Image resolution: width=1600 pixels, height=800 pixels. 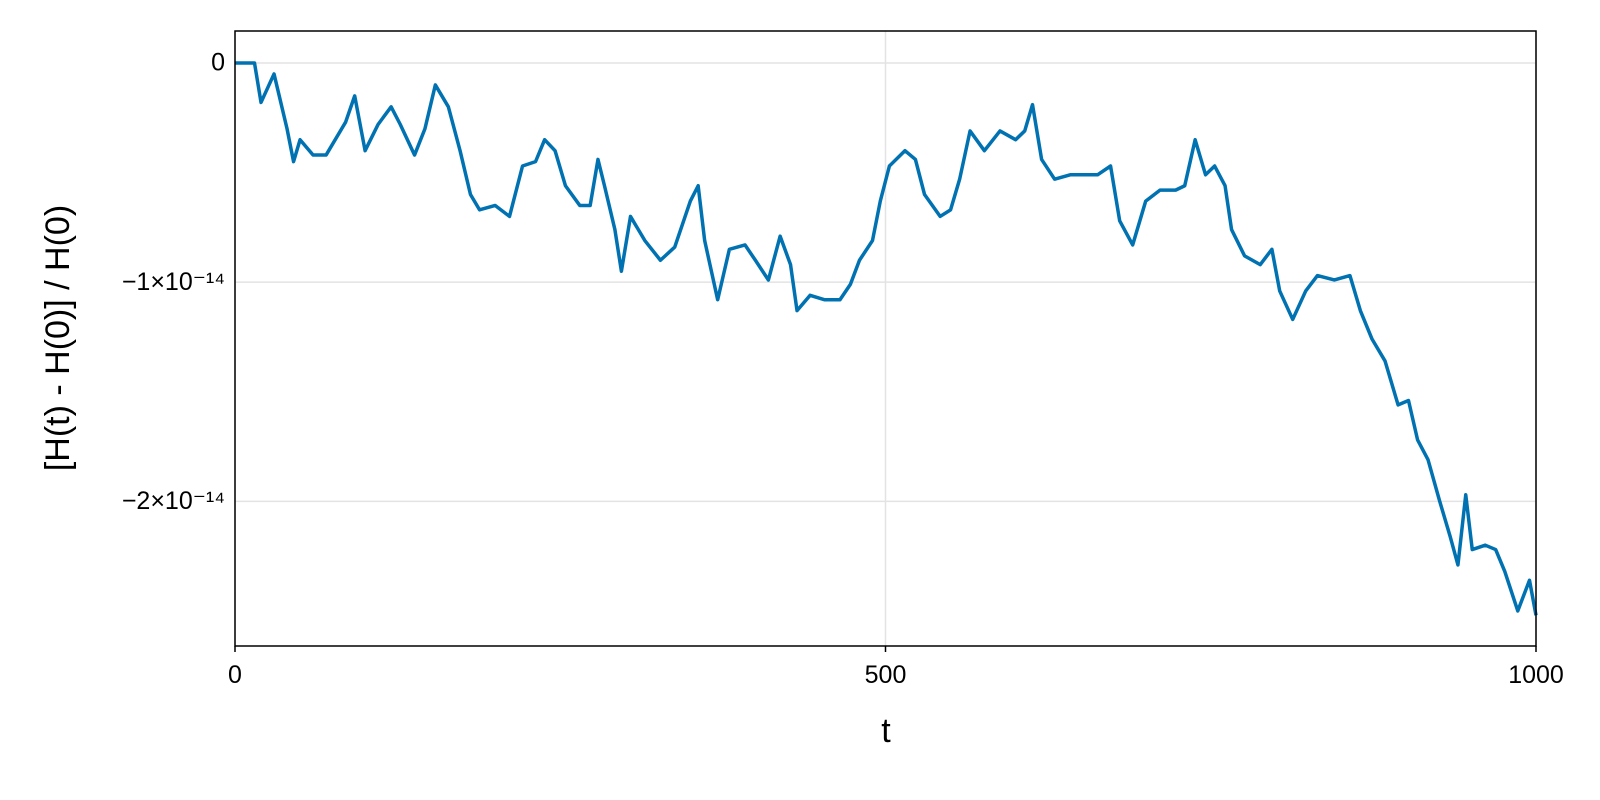 I want to click on y-tick-label: −2×10⁻¹⁴, so click(x=173, y=501).